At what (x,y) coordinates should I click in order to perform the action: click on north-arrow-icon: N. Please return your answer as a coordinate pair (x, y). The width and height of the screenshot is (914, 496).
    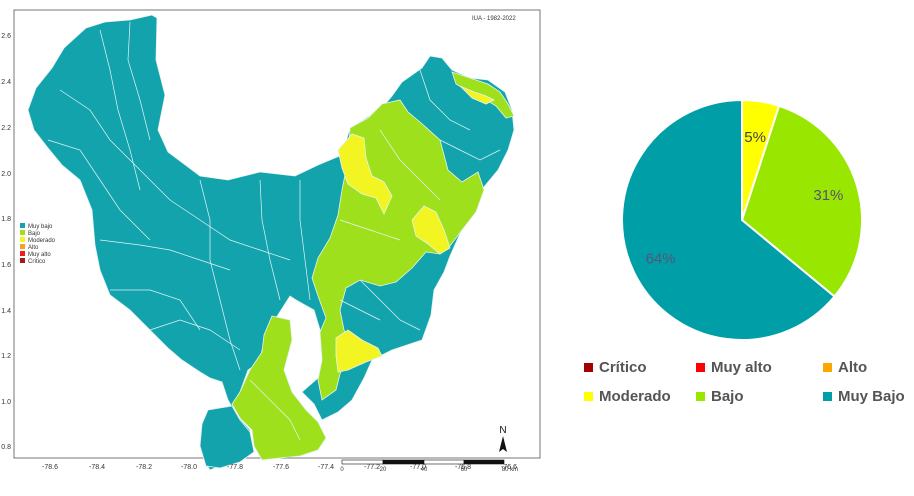
    Looking at the image, I should click on (503, 438).